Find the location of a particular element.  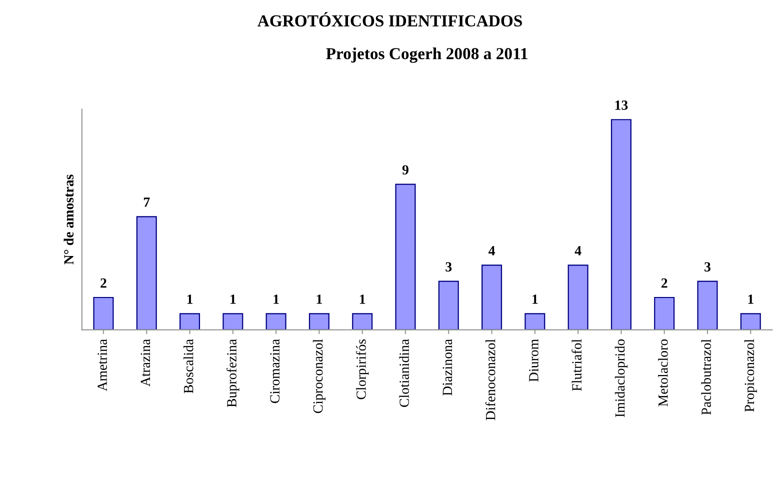

x-tick-label: Ciromazina is located at coordinates (275, 371).